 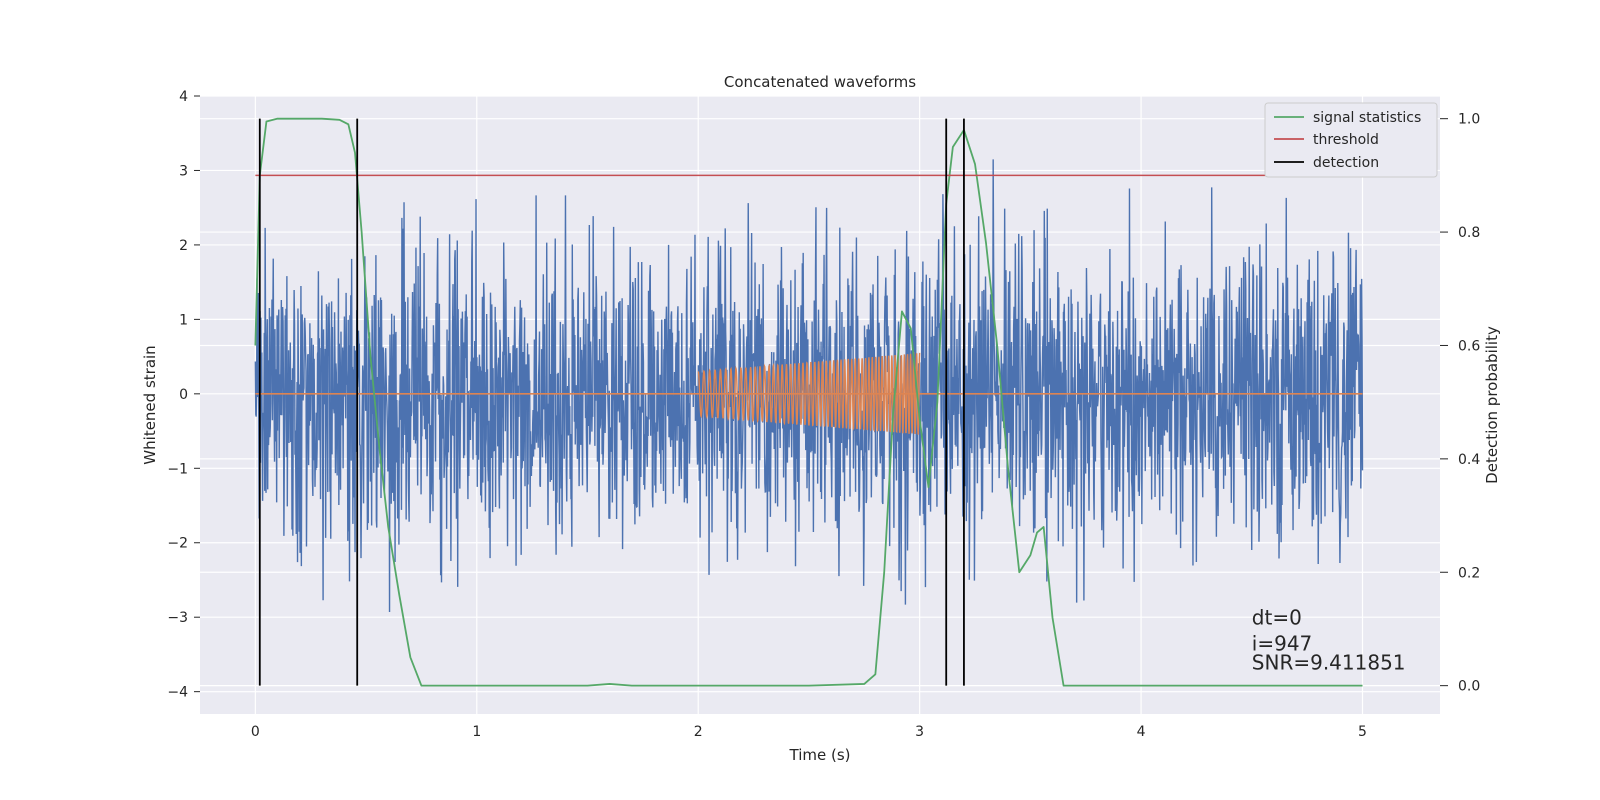 What do you see at coordinates (1469, 573) in the screenshot?
I see `y-right-tick-label: 0.2` at bounding box center [1469, 573].